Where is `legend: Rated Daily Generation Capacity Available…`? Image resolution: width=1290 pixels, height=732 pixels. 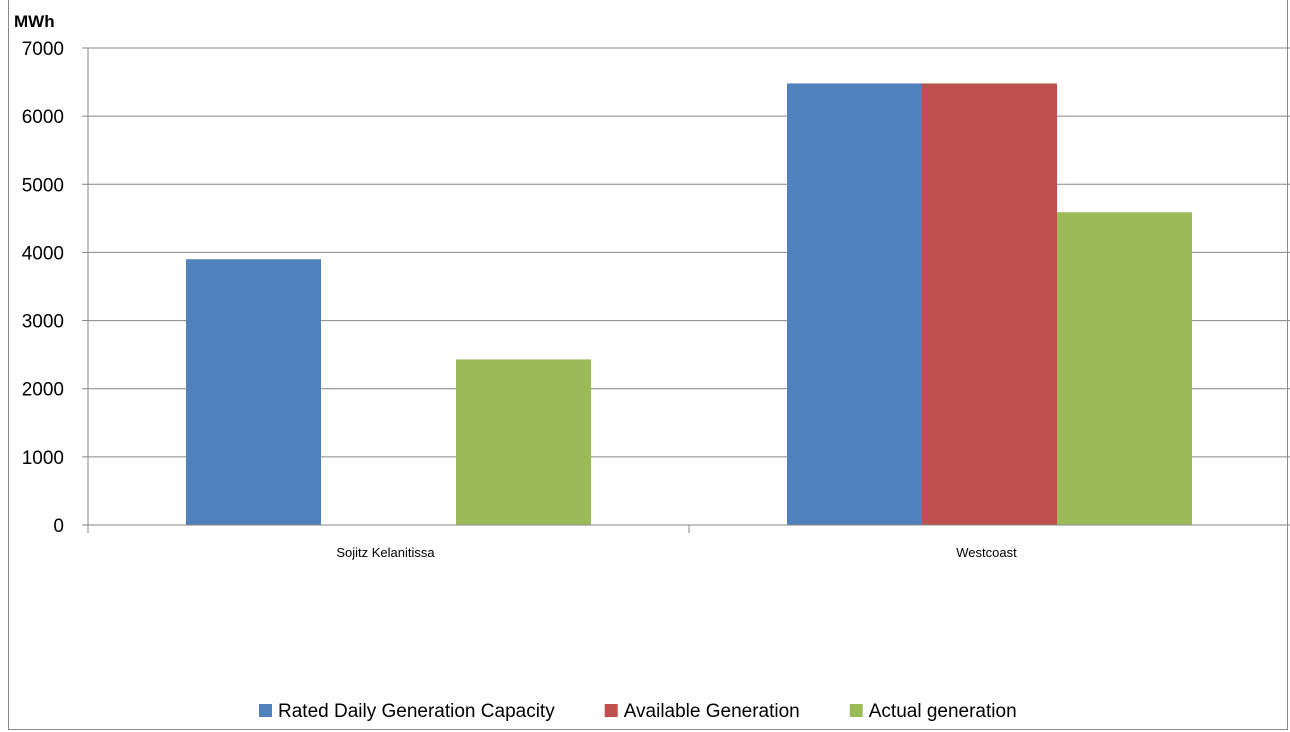
legend: Rated Daily Generation Capacity Available… is located at coordinates (638, 711).